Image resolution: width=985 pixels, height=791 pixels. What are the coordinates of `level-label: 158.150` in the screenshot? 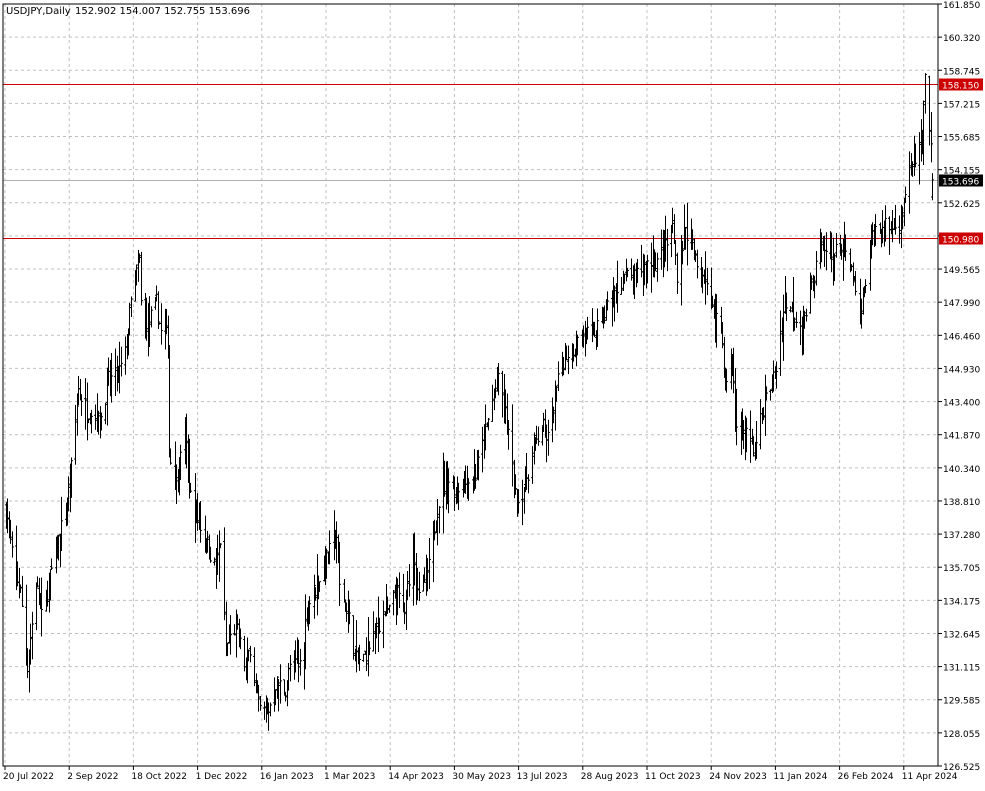 It's located at (960, 87).